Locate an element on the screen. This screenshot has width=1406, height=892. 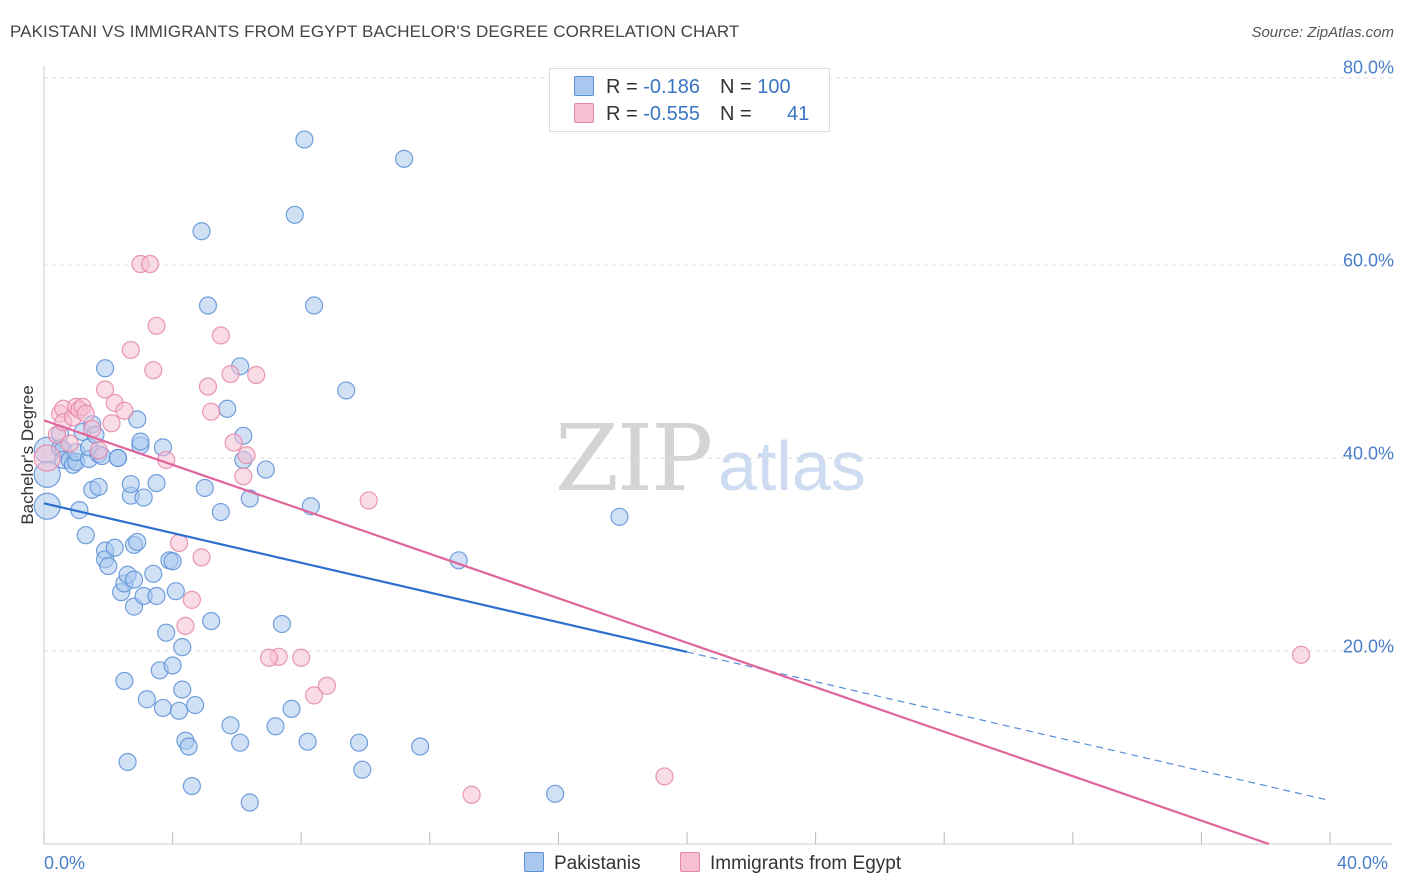
x-tick-label-min: 0.0% is located at coordinates (65, 863).